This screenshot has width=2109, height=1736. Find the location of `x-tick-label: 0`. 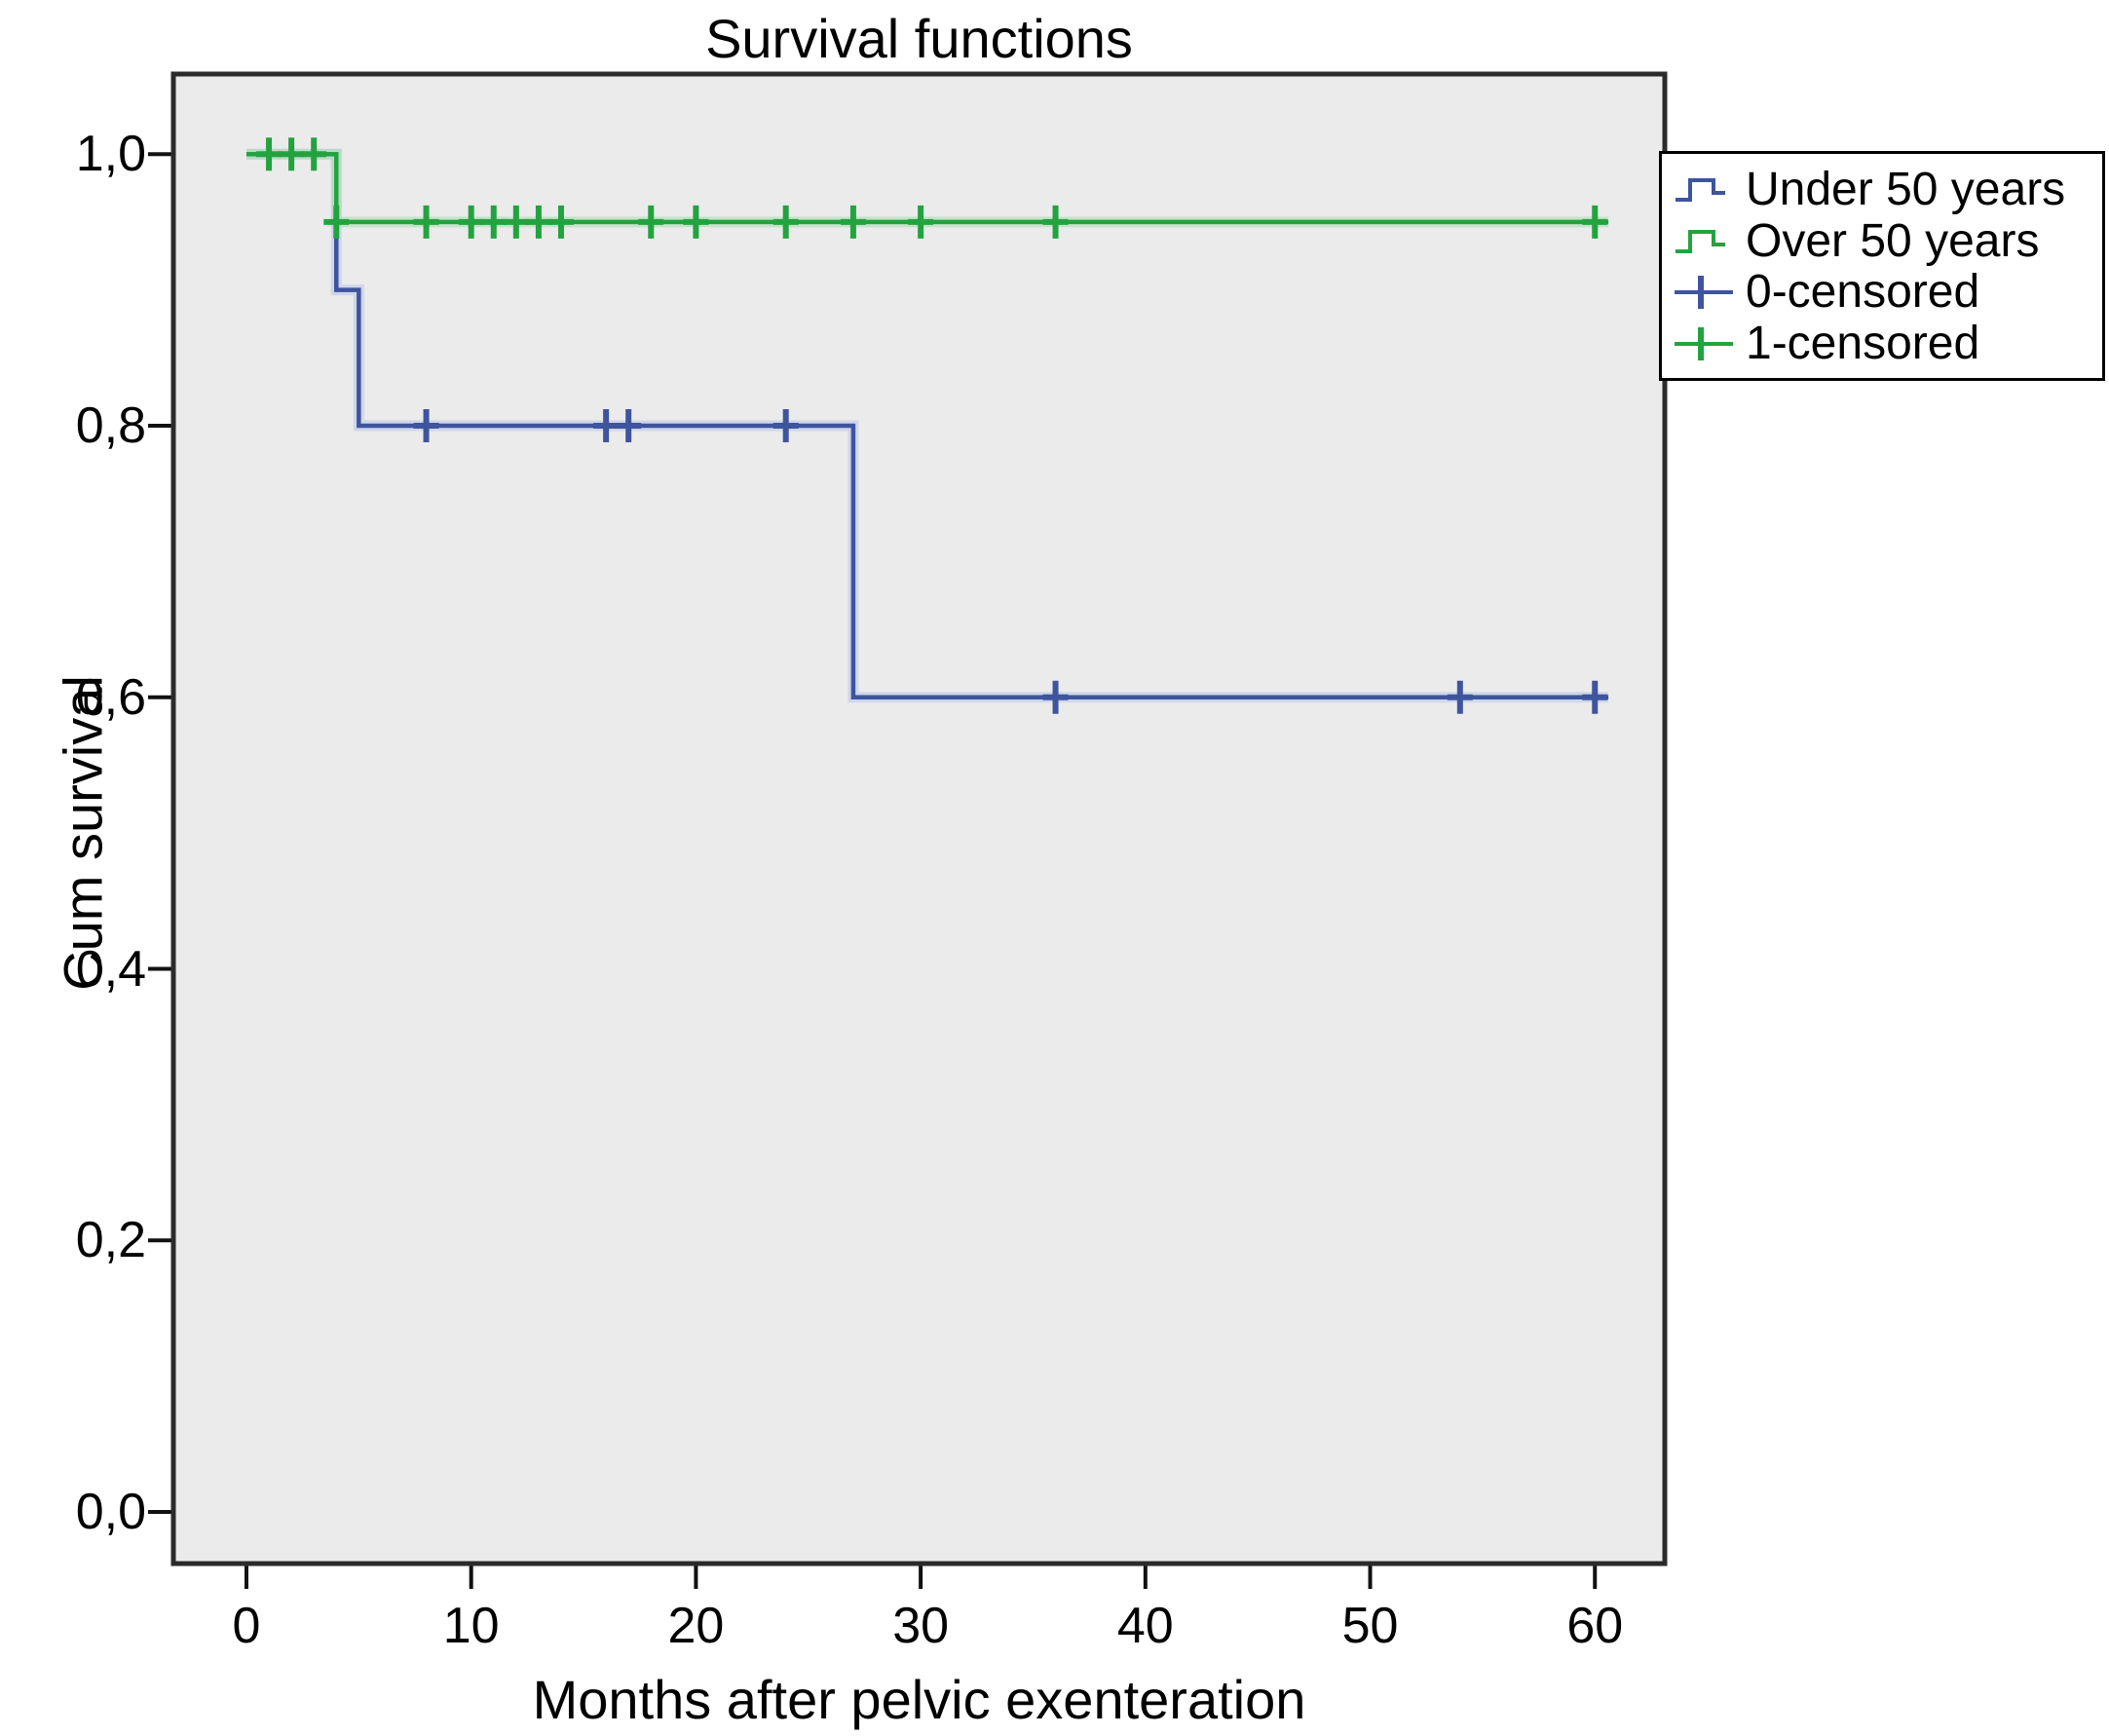

x-tick-label: 0 is located at coordinates (246, 1626).